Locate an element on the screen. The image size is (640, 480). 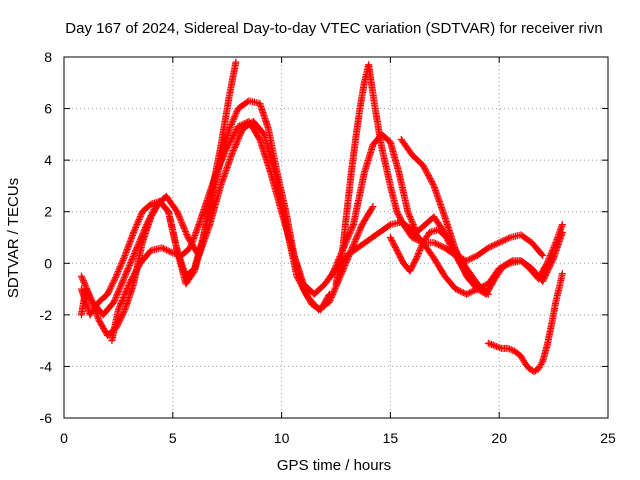
y-tick-label: 0 is located at coordinates (48, 263).